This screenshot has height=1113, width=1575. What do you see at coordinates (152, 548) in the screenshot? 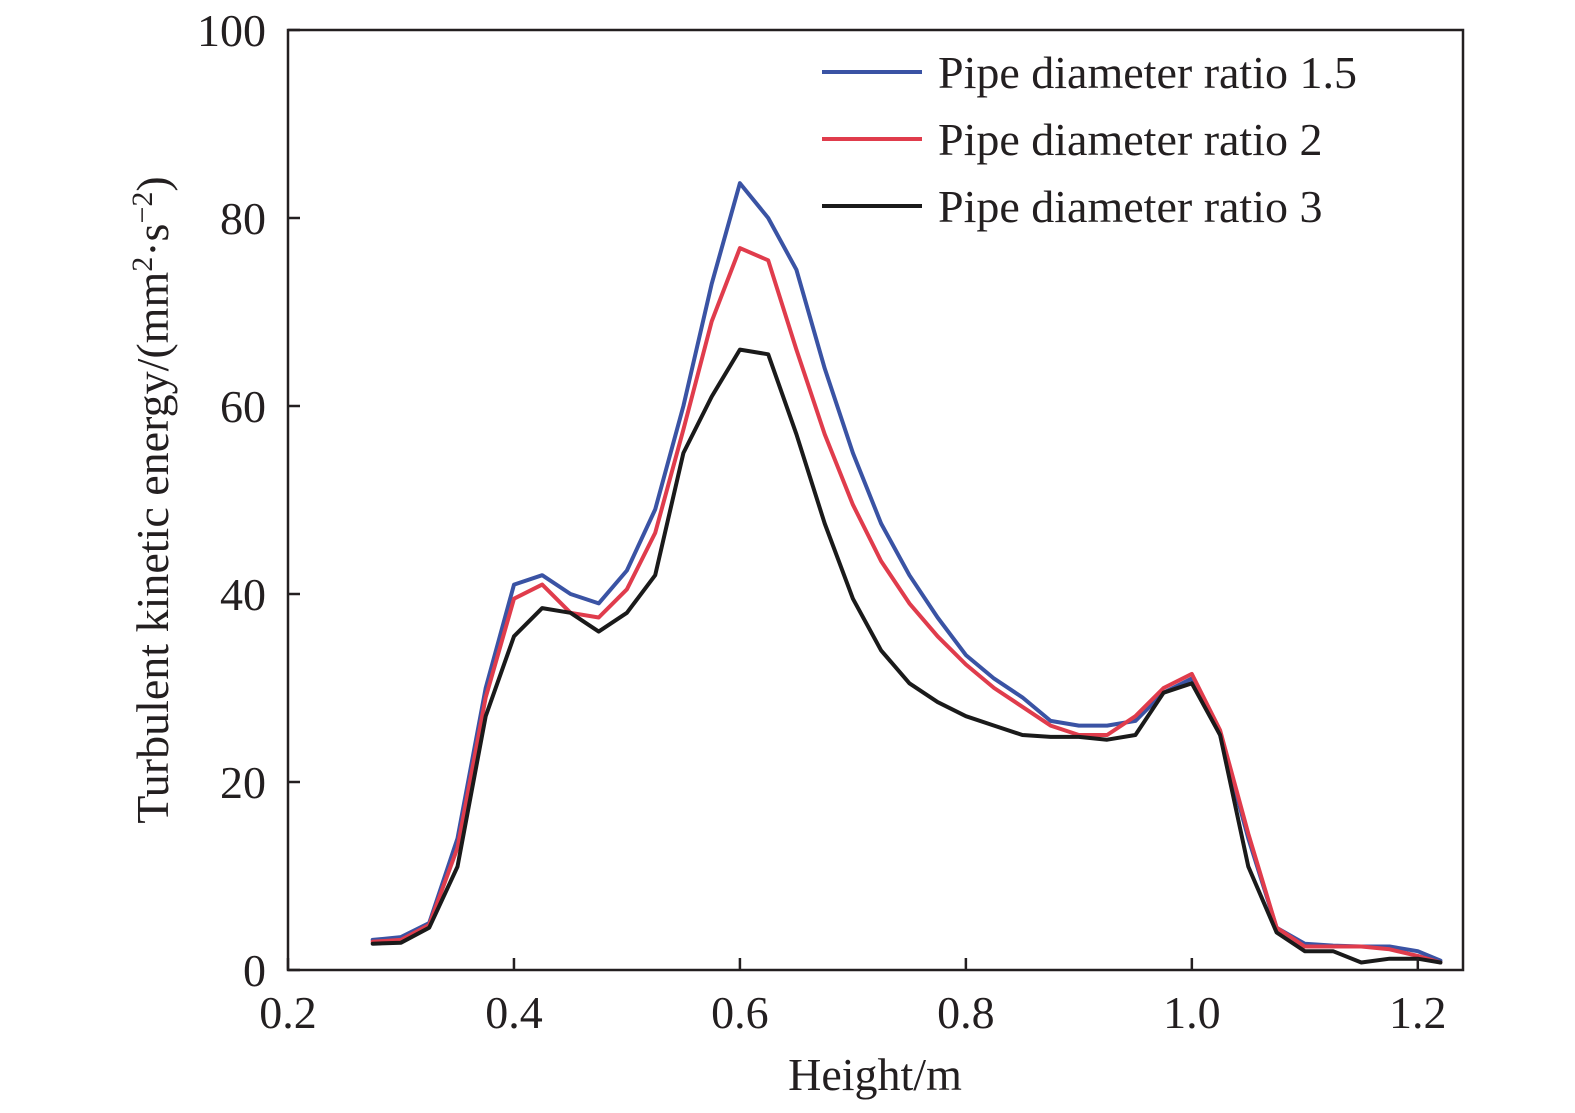
I see `y-axis-title-main: Turbulent kinetic energy/(mm` at bounding box center [152, 548].